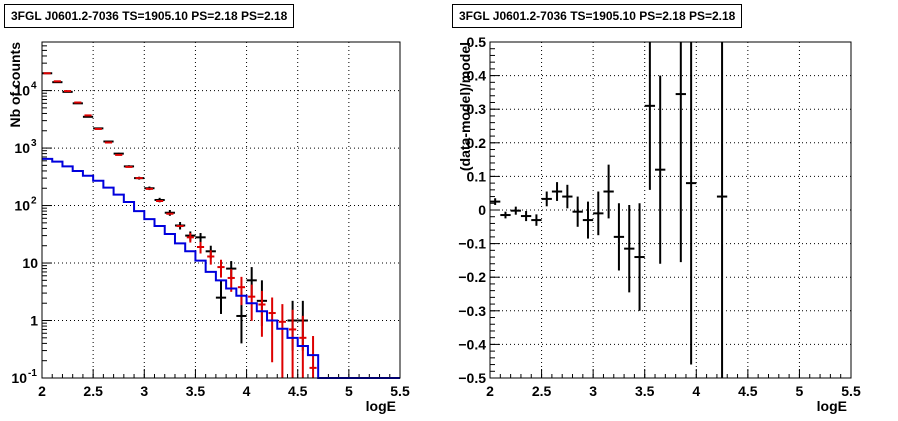  I want to click on y-tick-label: −0.1, so click(472, 244).